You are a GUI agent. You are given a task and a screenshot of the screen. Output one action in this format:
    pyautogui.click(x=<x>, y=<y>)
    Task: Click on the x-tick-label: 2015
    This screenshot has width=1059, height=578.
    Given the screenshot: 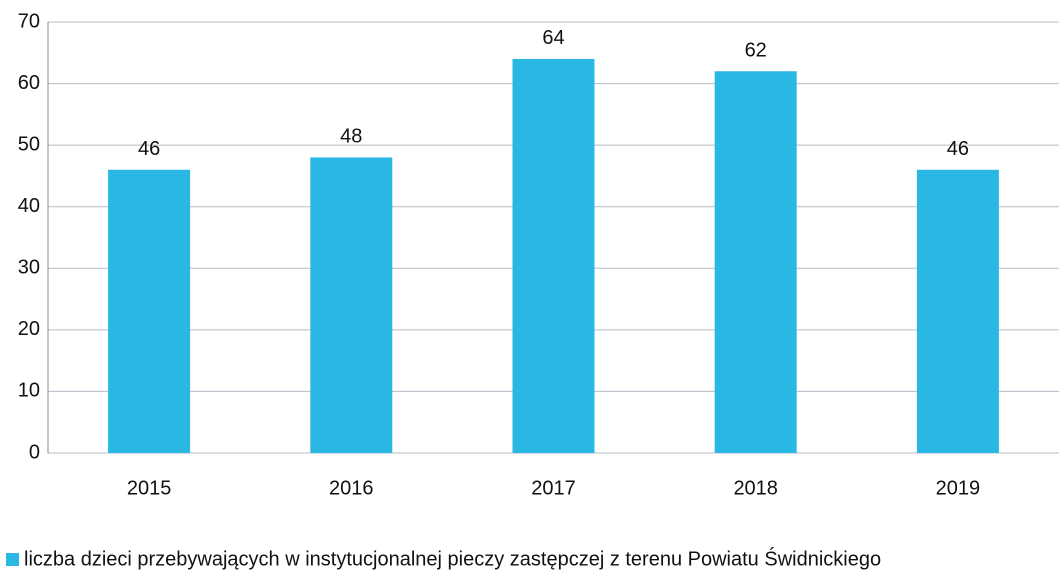 What is the action you would take?
    pyautogui.click(x=149, y=488)
    